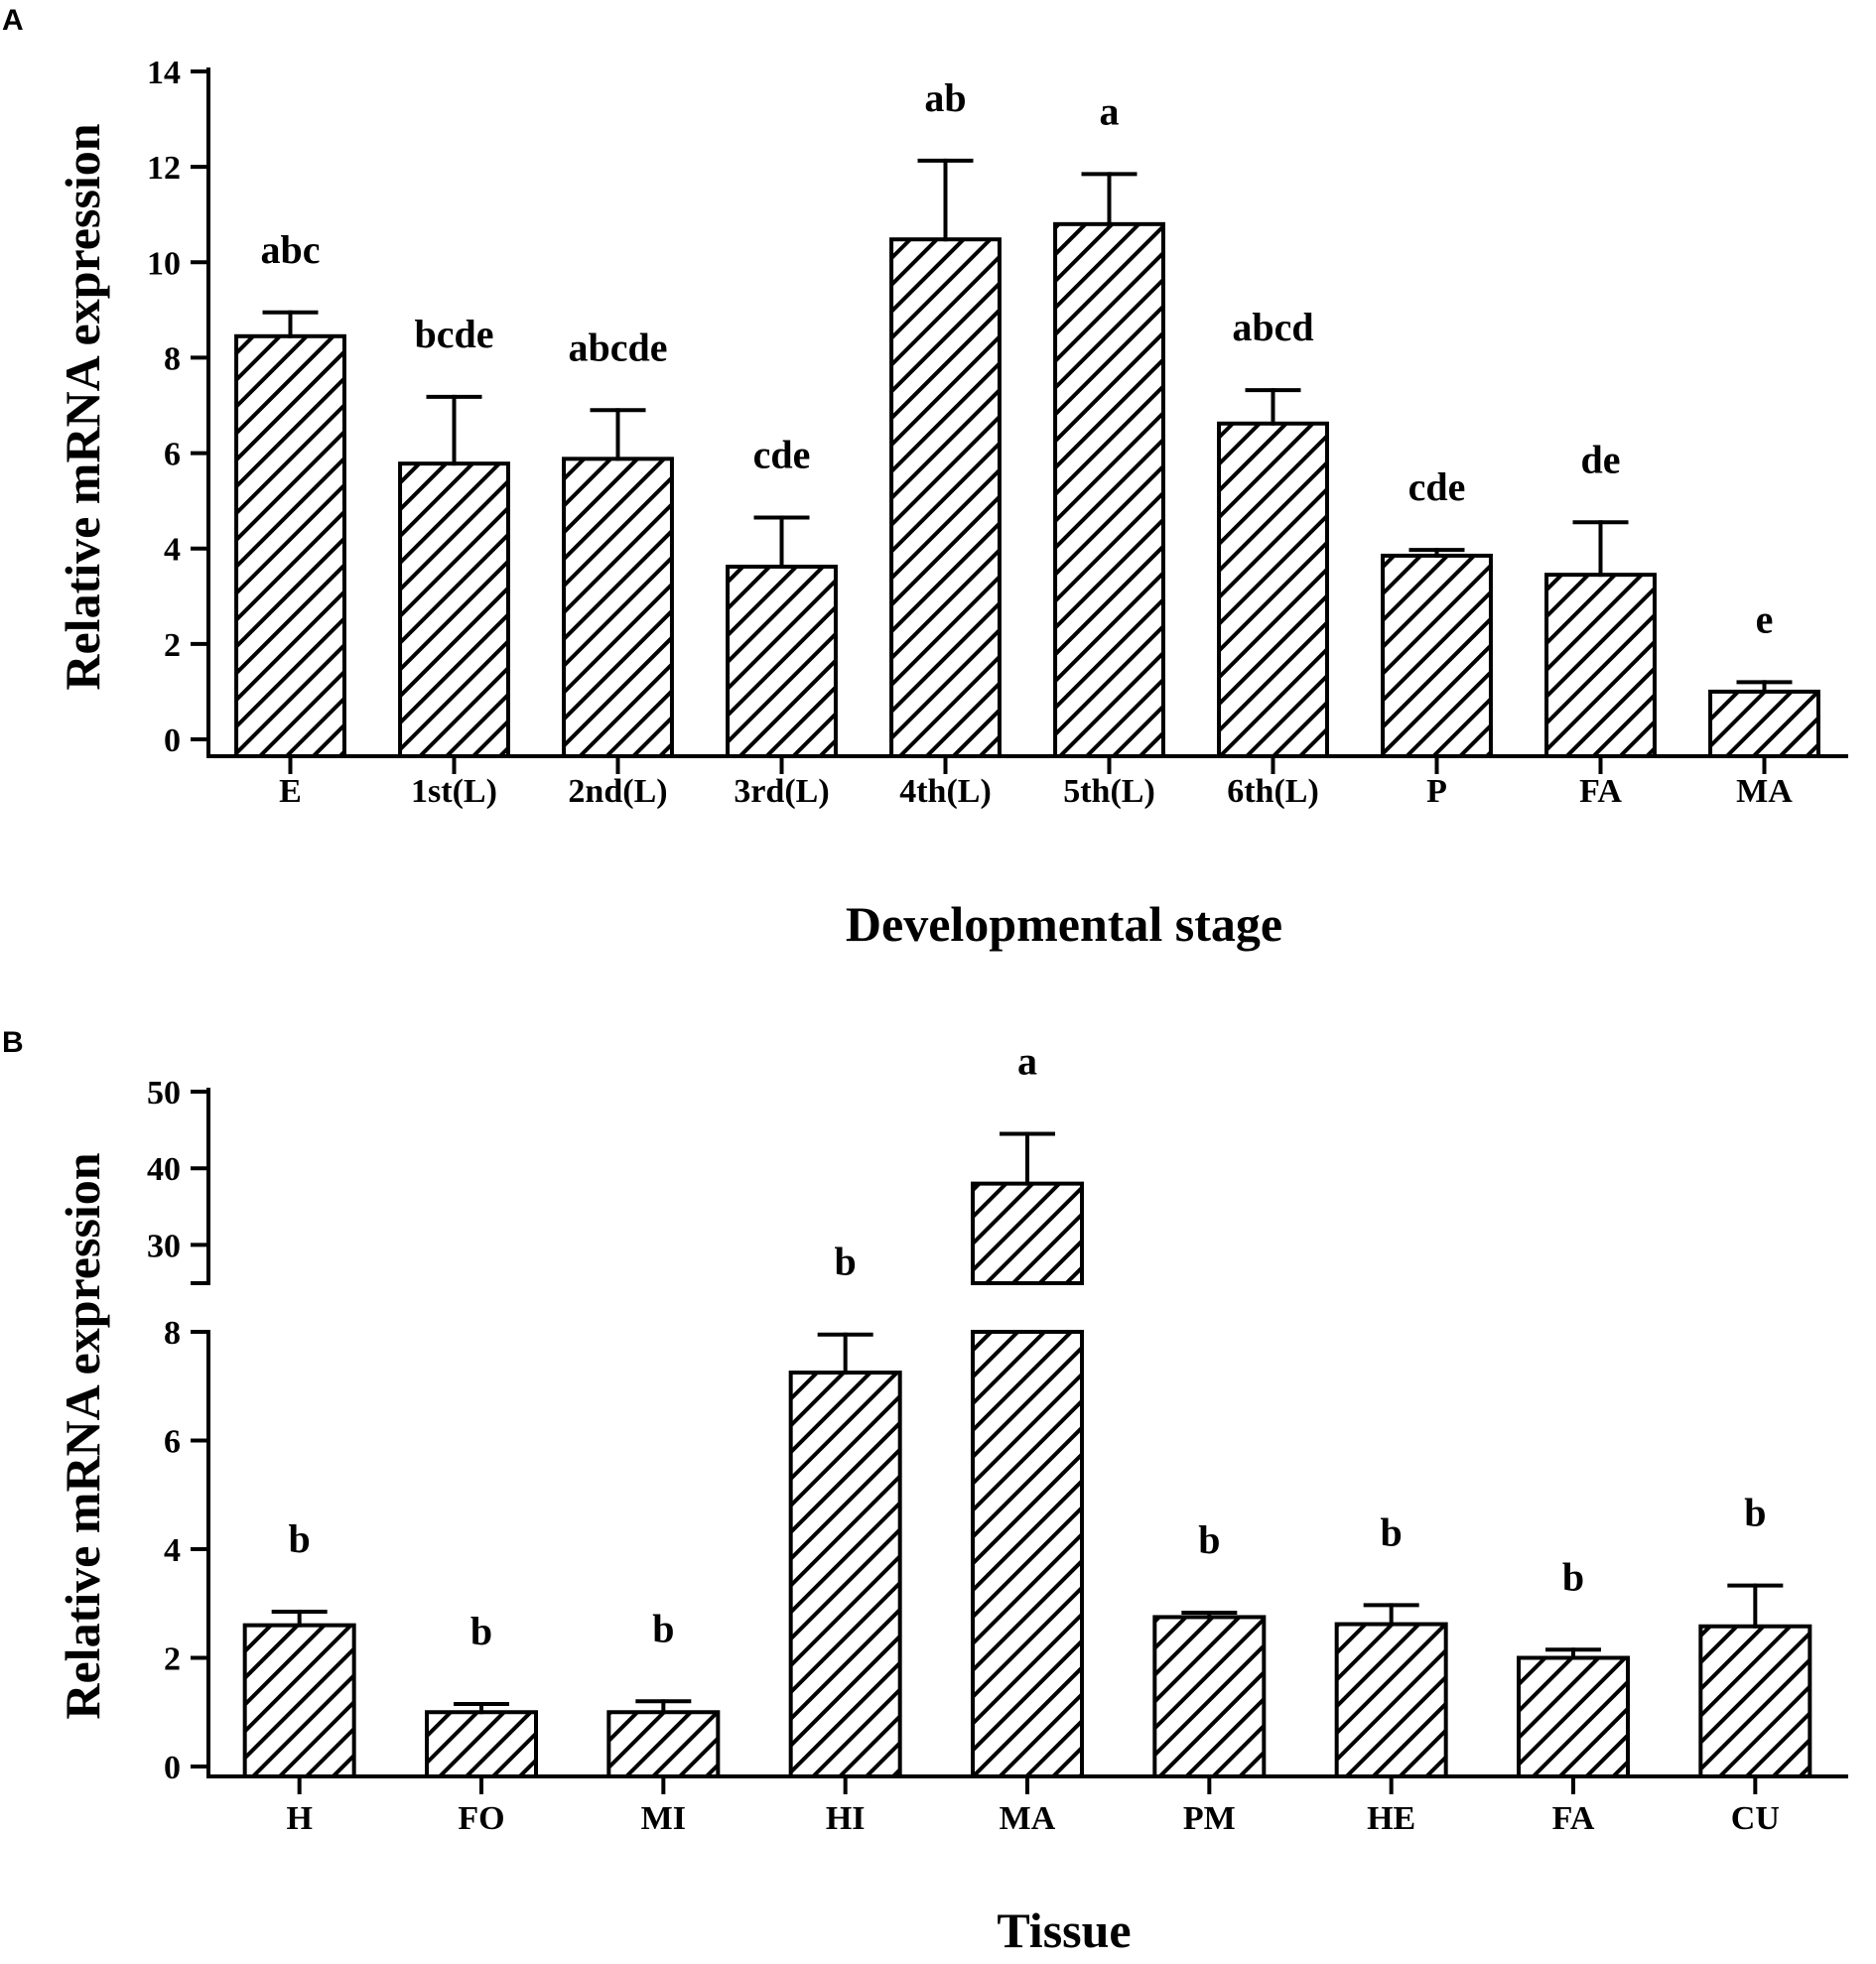 The height and width of the screenshot is (1964, 1876). Describe the element at coordinates (172, 455) in the screenshot. I see `y-tick-label-a: 6` at that location.